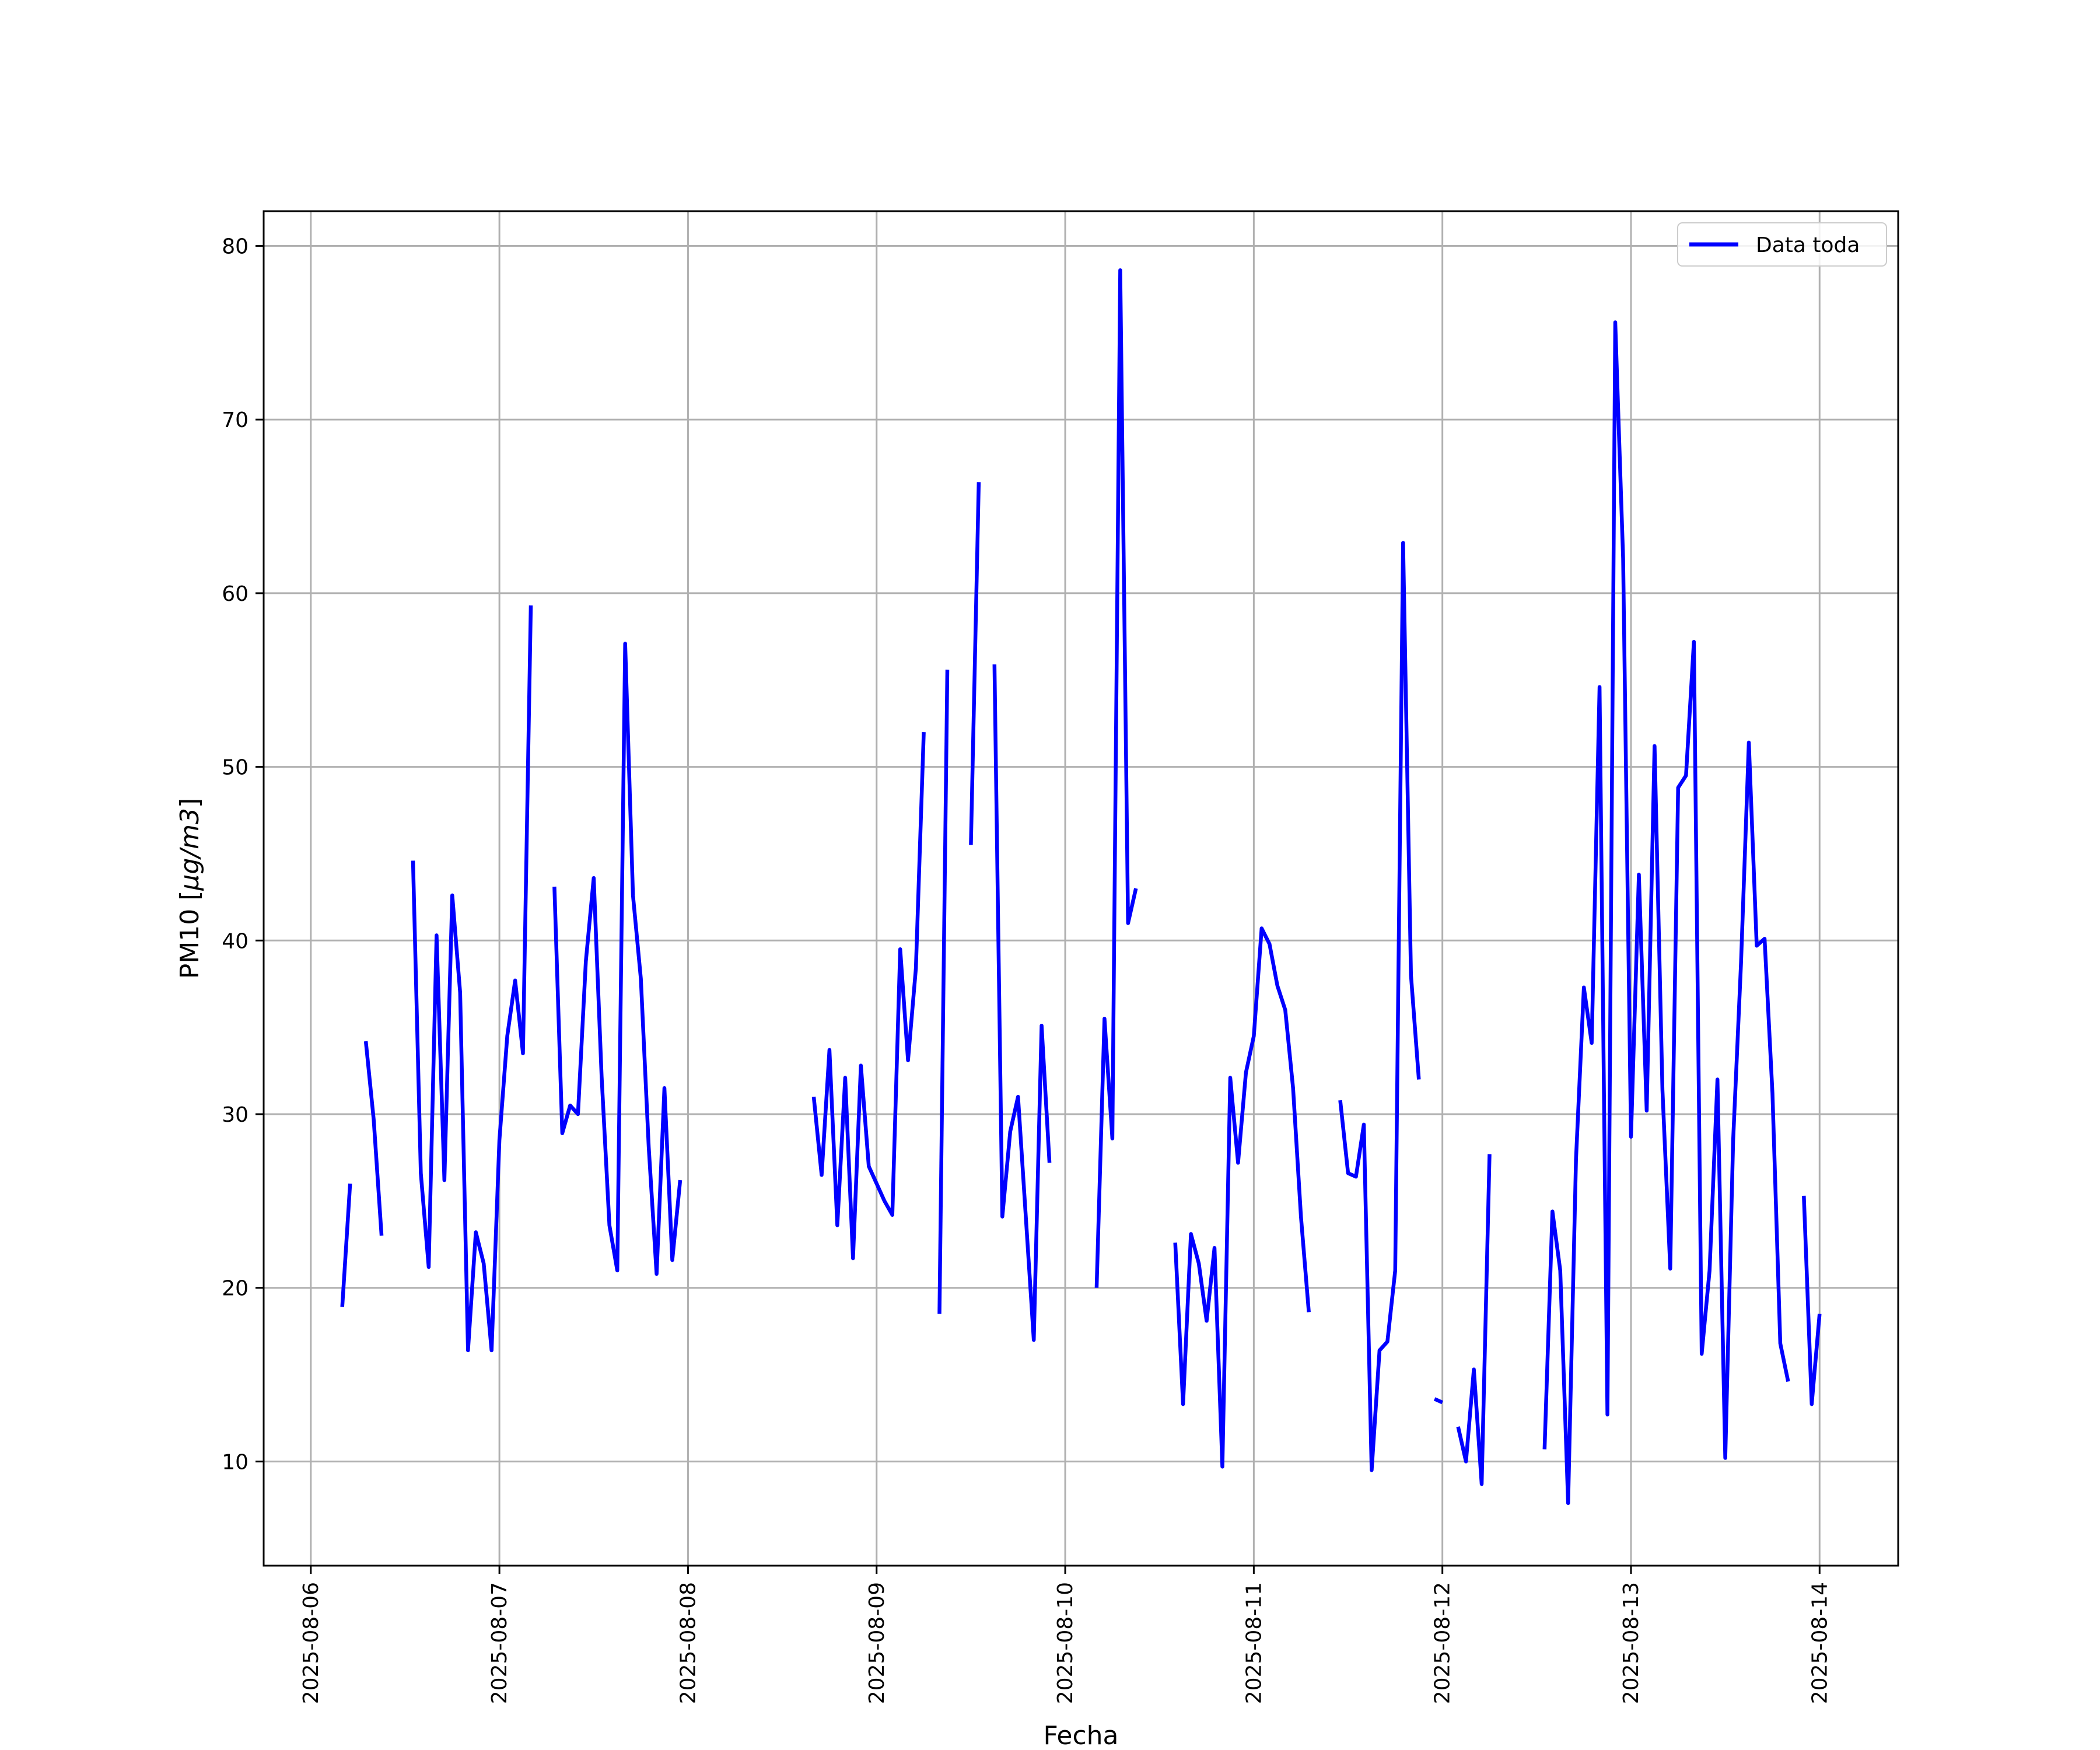 The height and width of the screenshot is (1750, 2100). Describe the element at coordinates (311, 1643) in the screenshot. I see `x-tick-label: 2025-08-06` at that location.